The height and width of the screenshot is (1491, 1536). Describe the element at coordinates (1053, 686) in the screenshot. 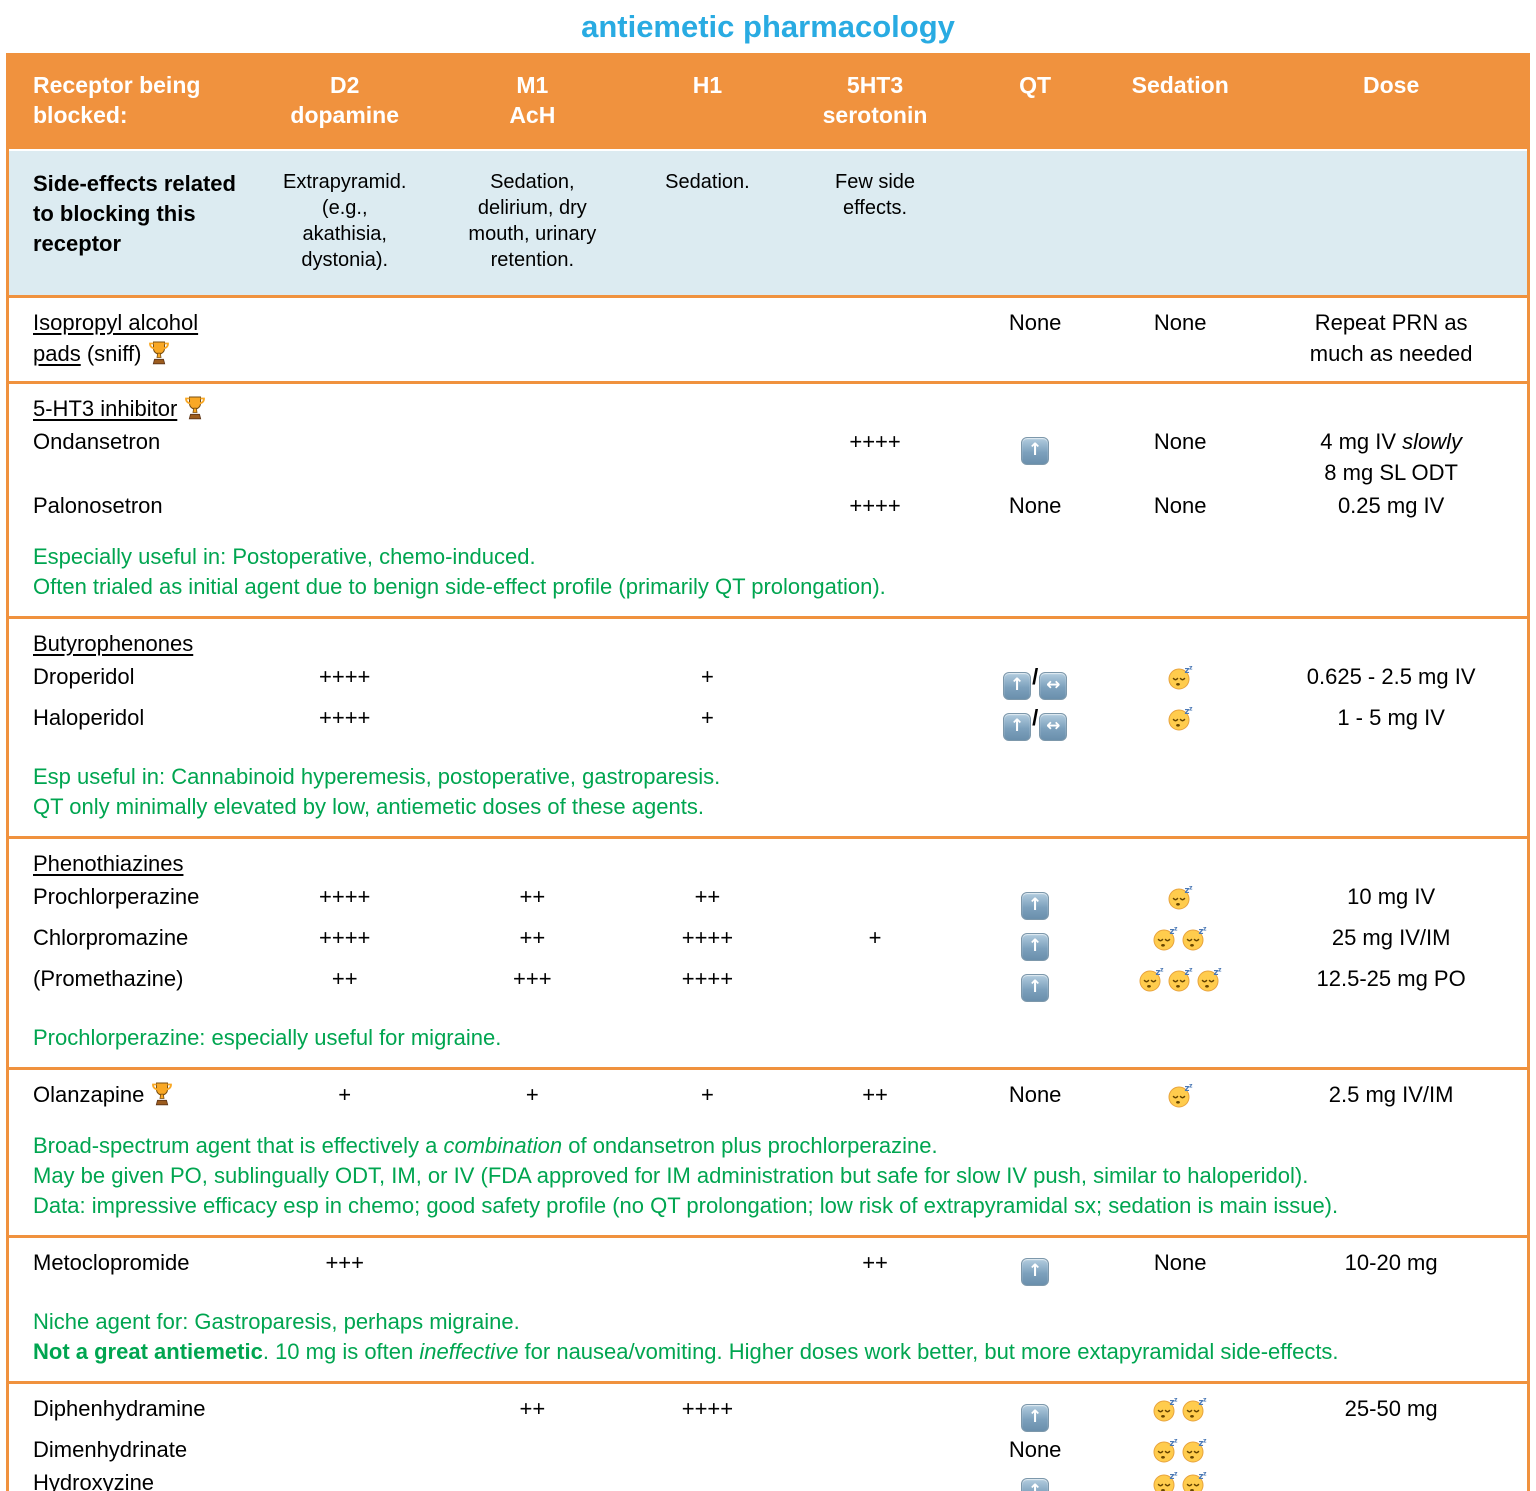

I see `qt-left-right-icon: ↔` at that location.